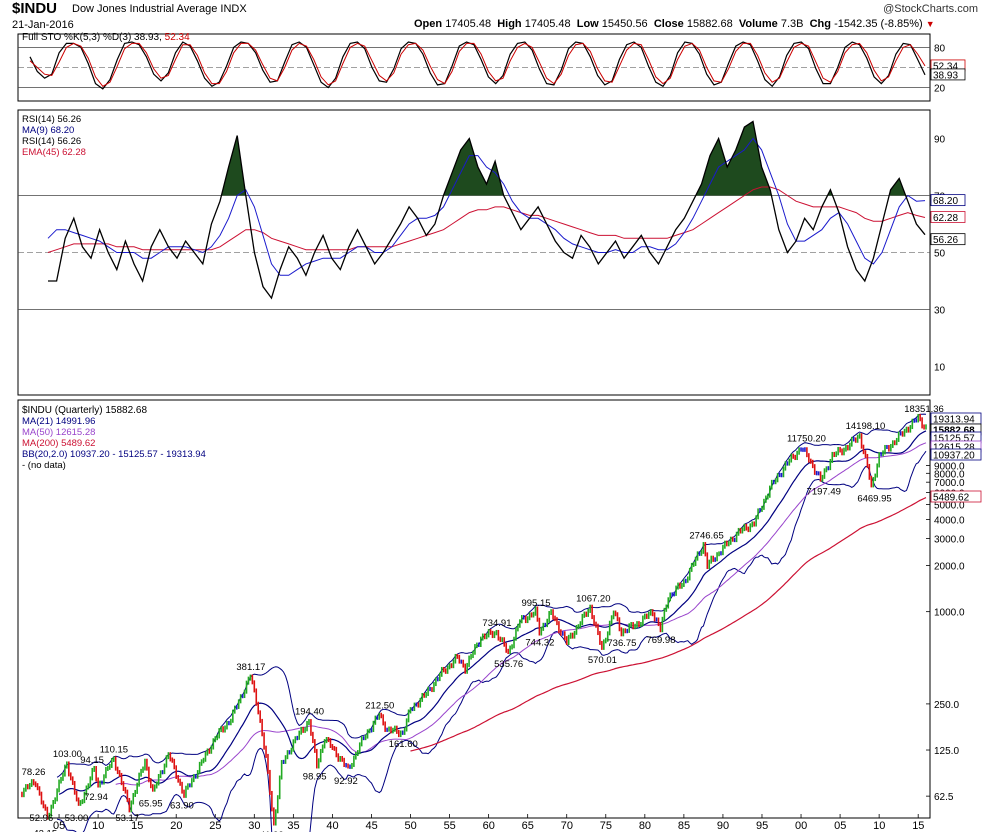  Describe the element at coordinates (949, 520) in the screenshot. I see `price-y-tick-label: 4000.0` at that location.